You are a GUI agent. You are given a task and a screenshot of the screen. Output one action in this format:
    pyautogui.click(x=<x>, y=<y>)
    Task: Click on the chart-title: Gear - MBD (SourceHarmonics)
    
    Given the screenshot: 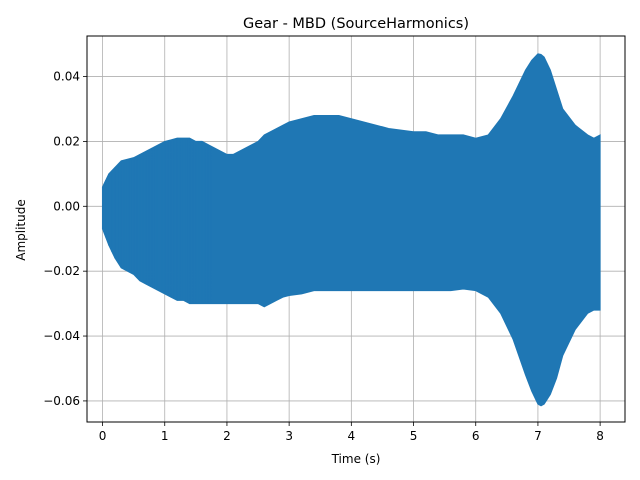 What is the action you would take?
    pyautogui.click(x=356, y=24)
    